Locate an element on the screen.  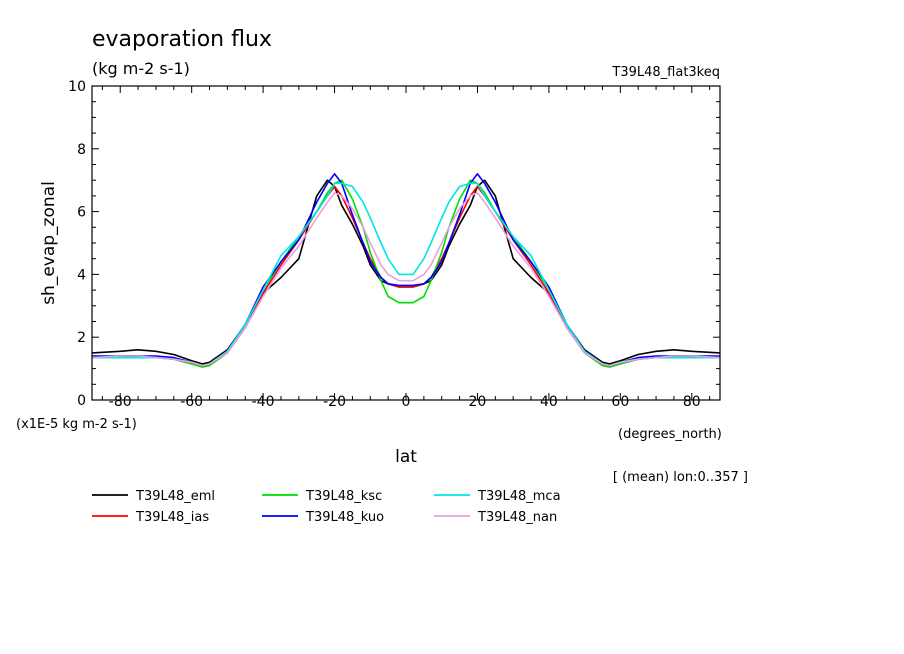
x-tick-label: 60 is located at coordinates (620, 402).